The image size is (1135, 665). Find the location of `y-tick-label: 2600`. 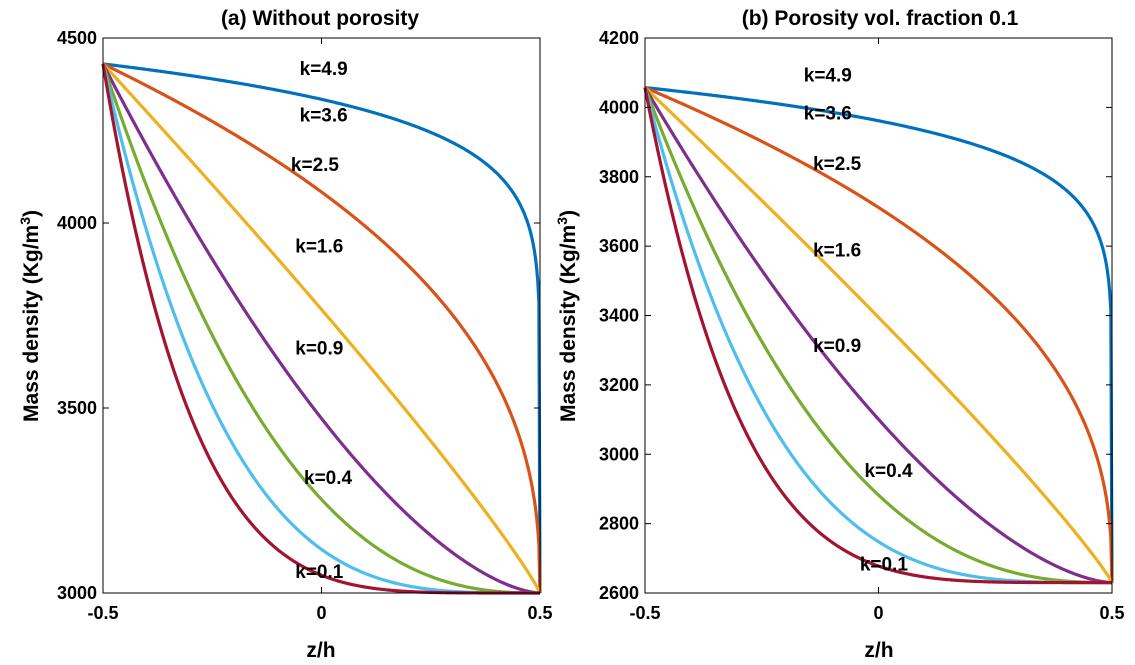

y-tick-label: 2600 is located at coordinates (619, 593).